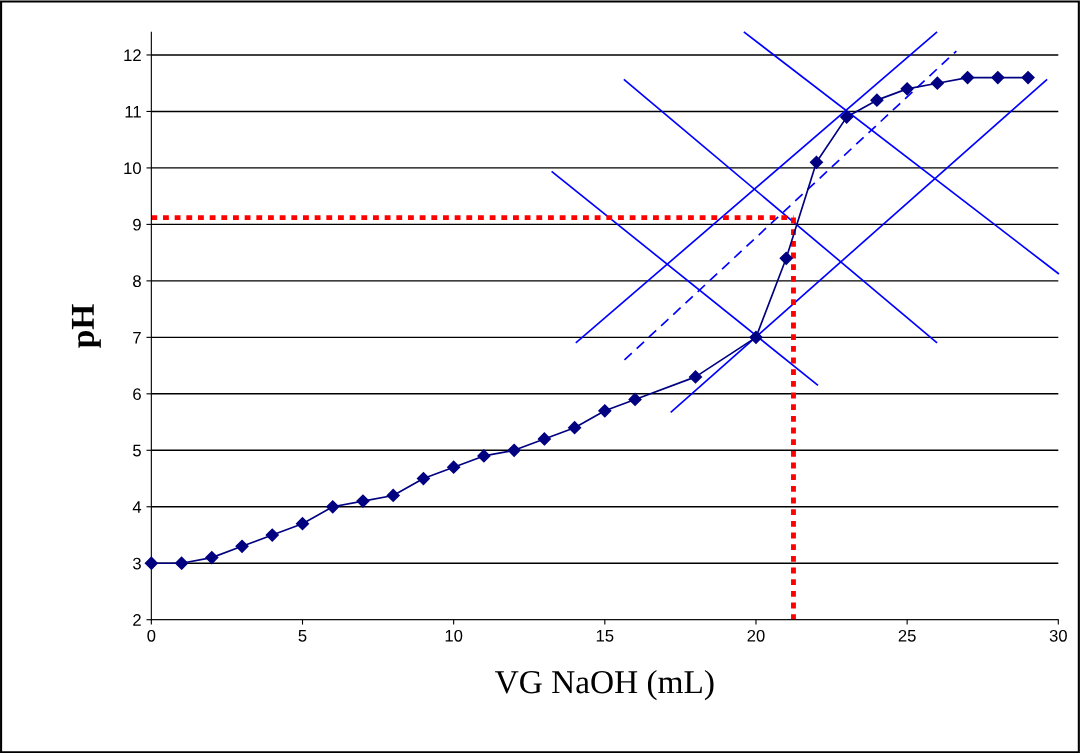 Image resolution: width=1081 pixels, height=753 pixels. Describe the element at coordinates (907, 635) in the screenshot. I see `x-tick-label: 25` at that location.